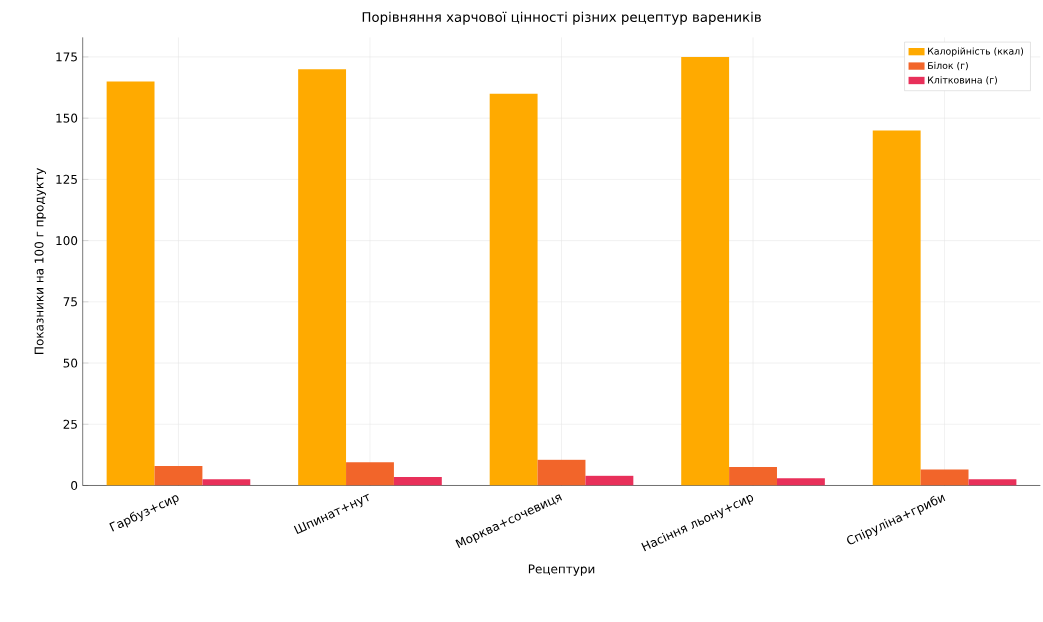 This screenshot has height=622, width=1043. I want to click on y-tick-label: 100, so click(67, 241).